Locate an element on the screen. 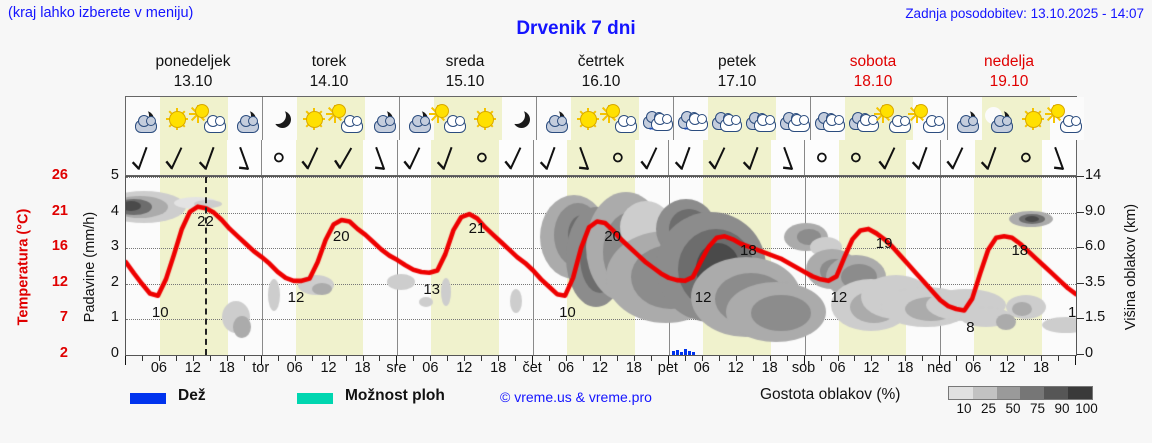  day-name: nedelja is located at coordinates (1009, 61).